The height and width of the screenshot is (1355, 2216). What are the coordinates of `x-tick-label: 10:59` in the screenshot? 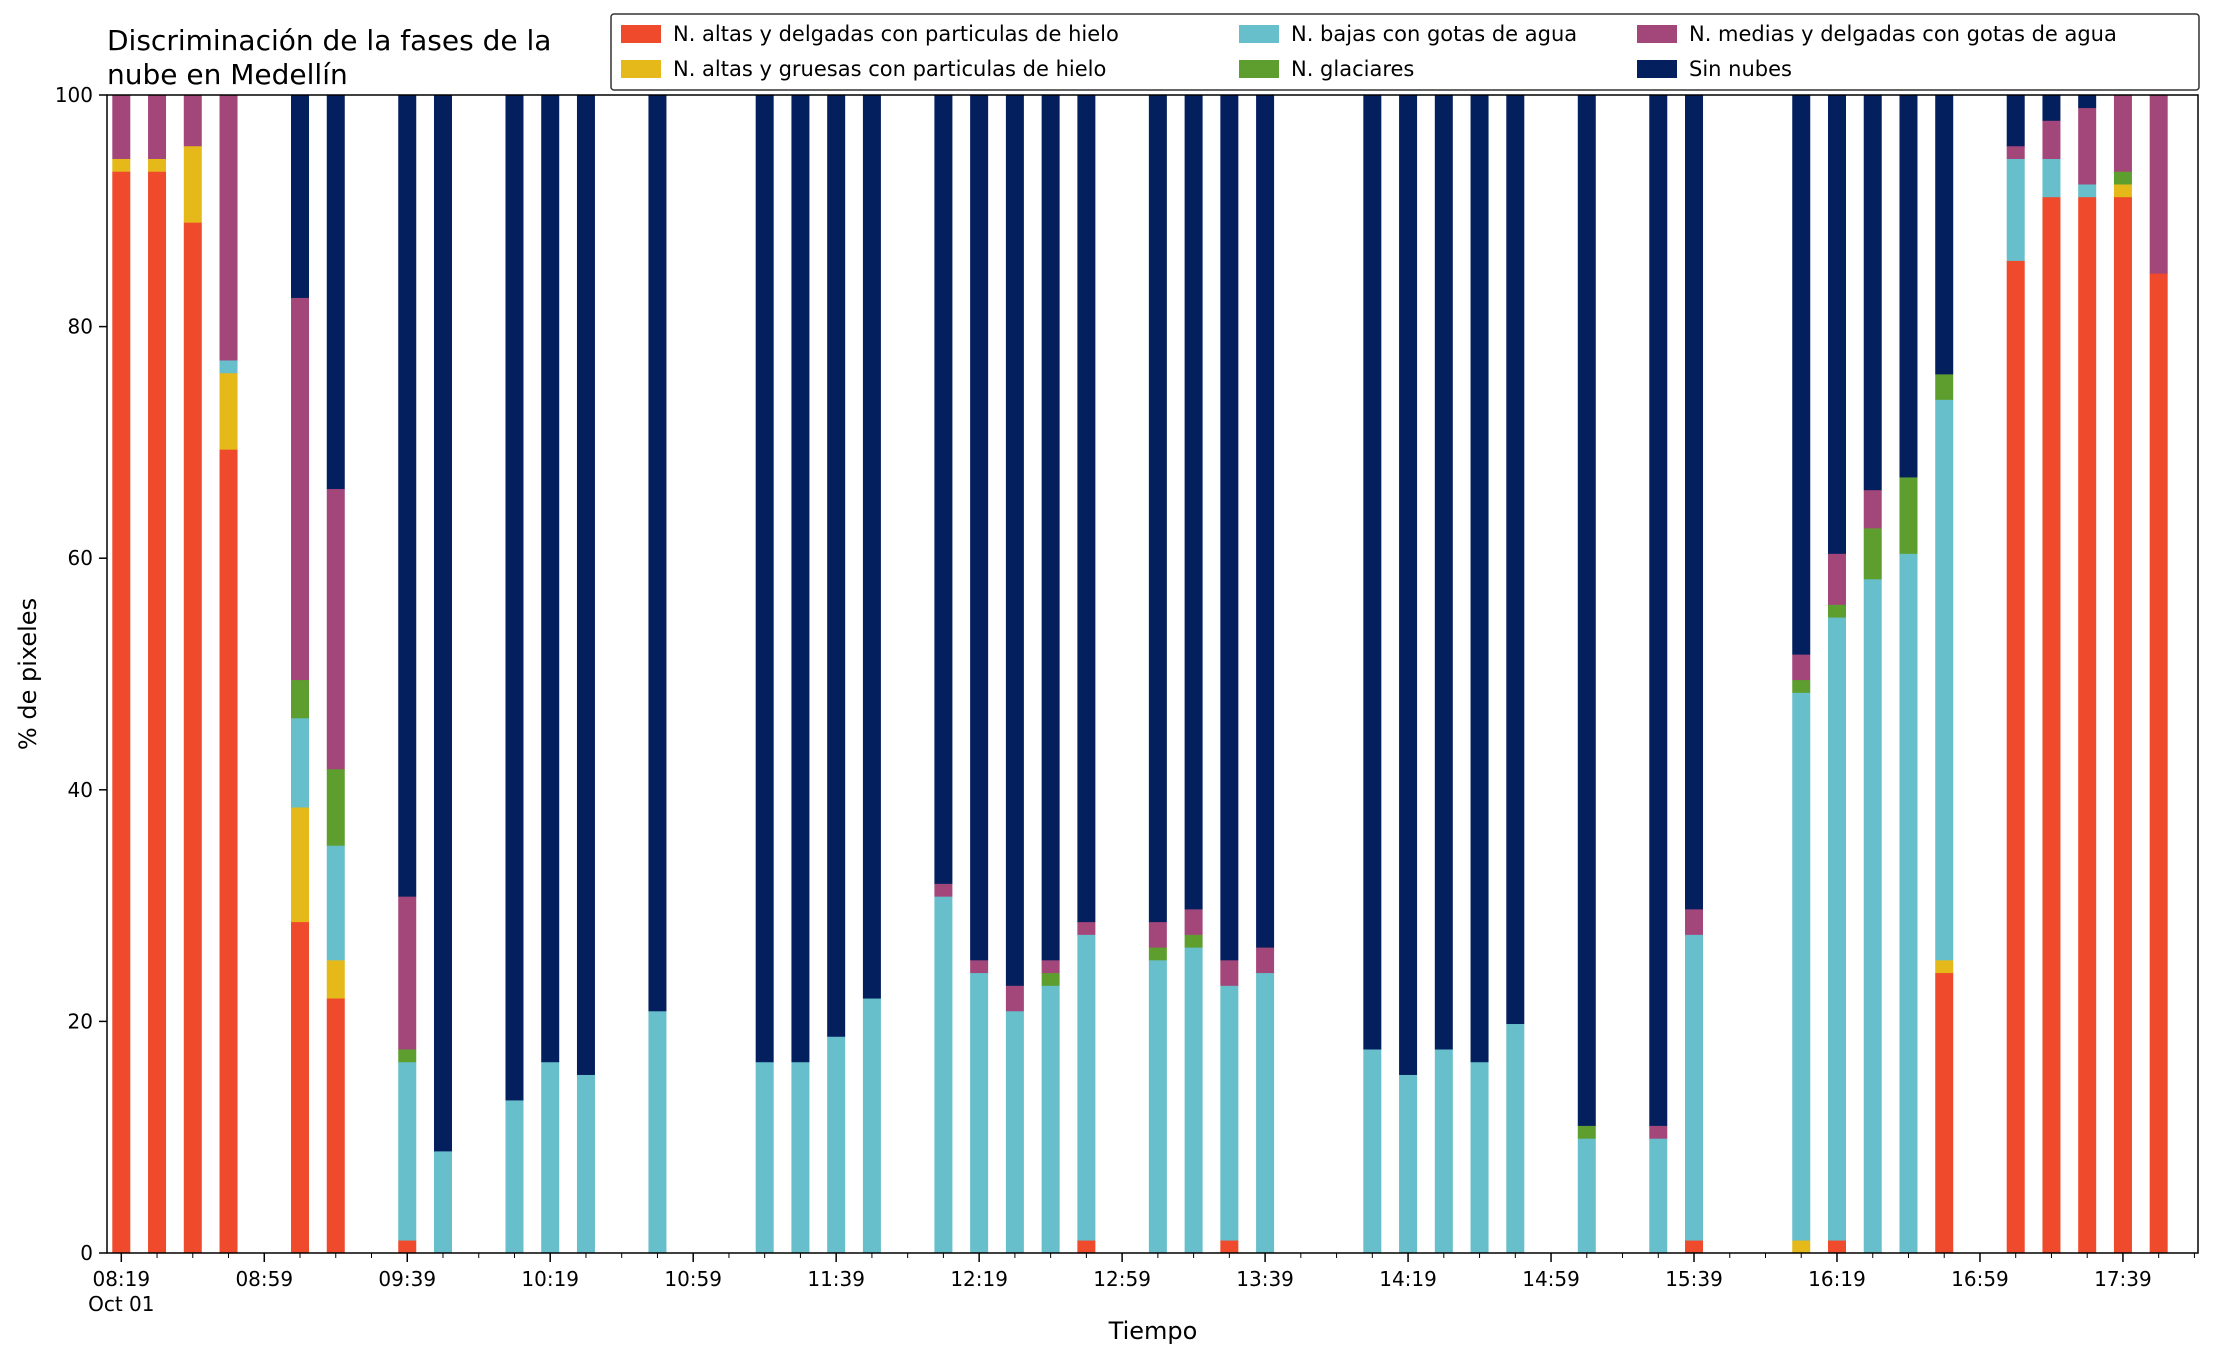 It's located at (693, 1279).